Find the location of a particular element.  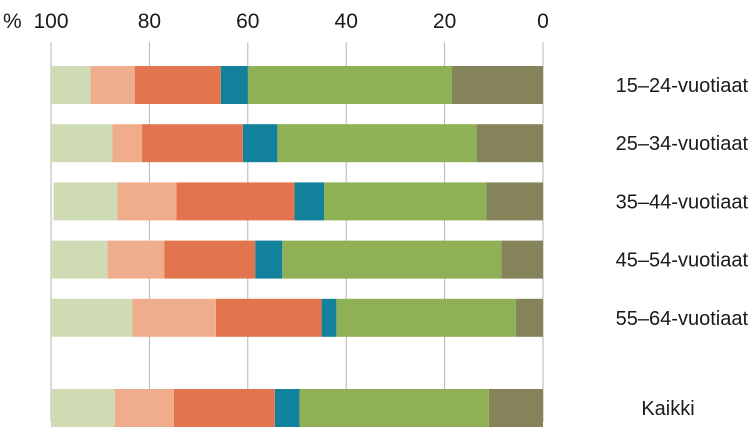

category-label: 45–54-vuotiaat is located at coordinates (682, 261).